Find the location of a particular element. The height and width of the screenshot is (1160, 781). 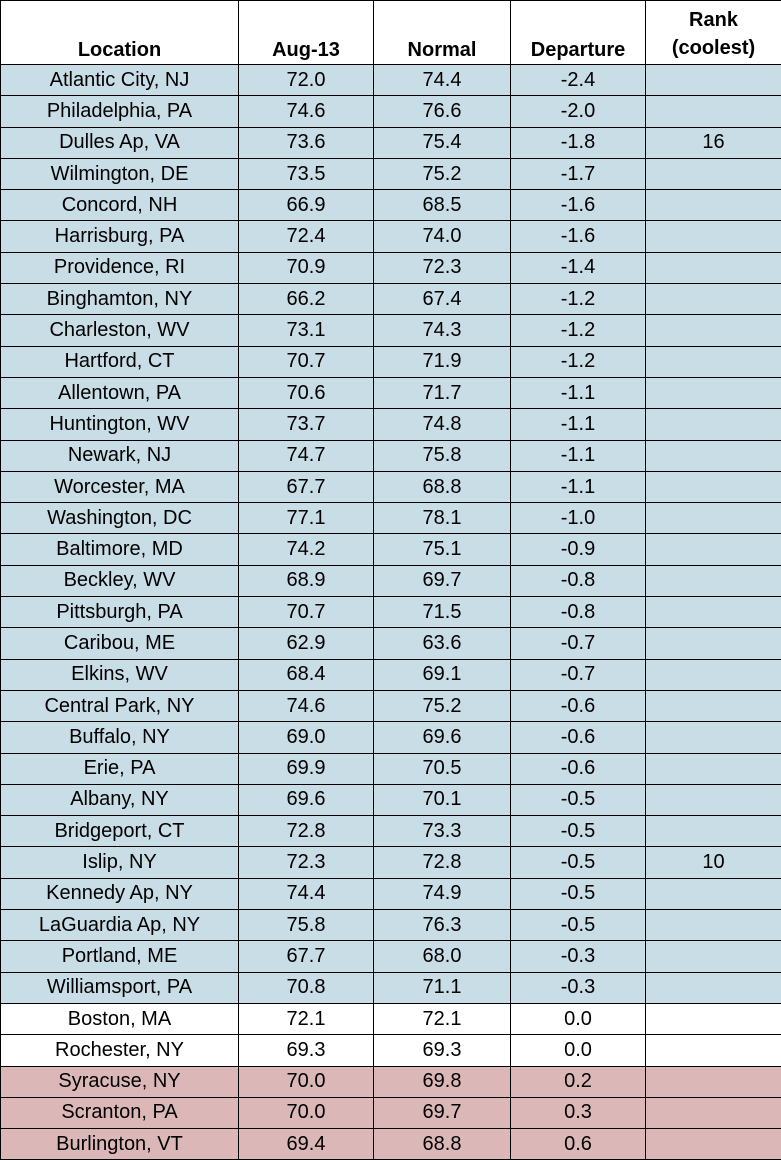

departure-cell: -1.4 is located at coordinates (578, 267).